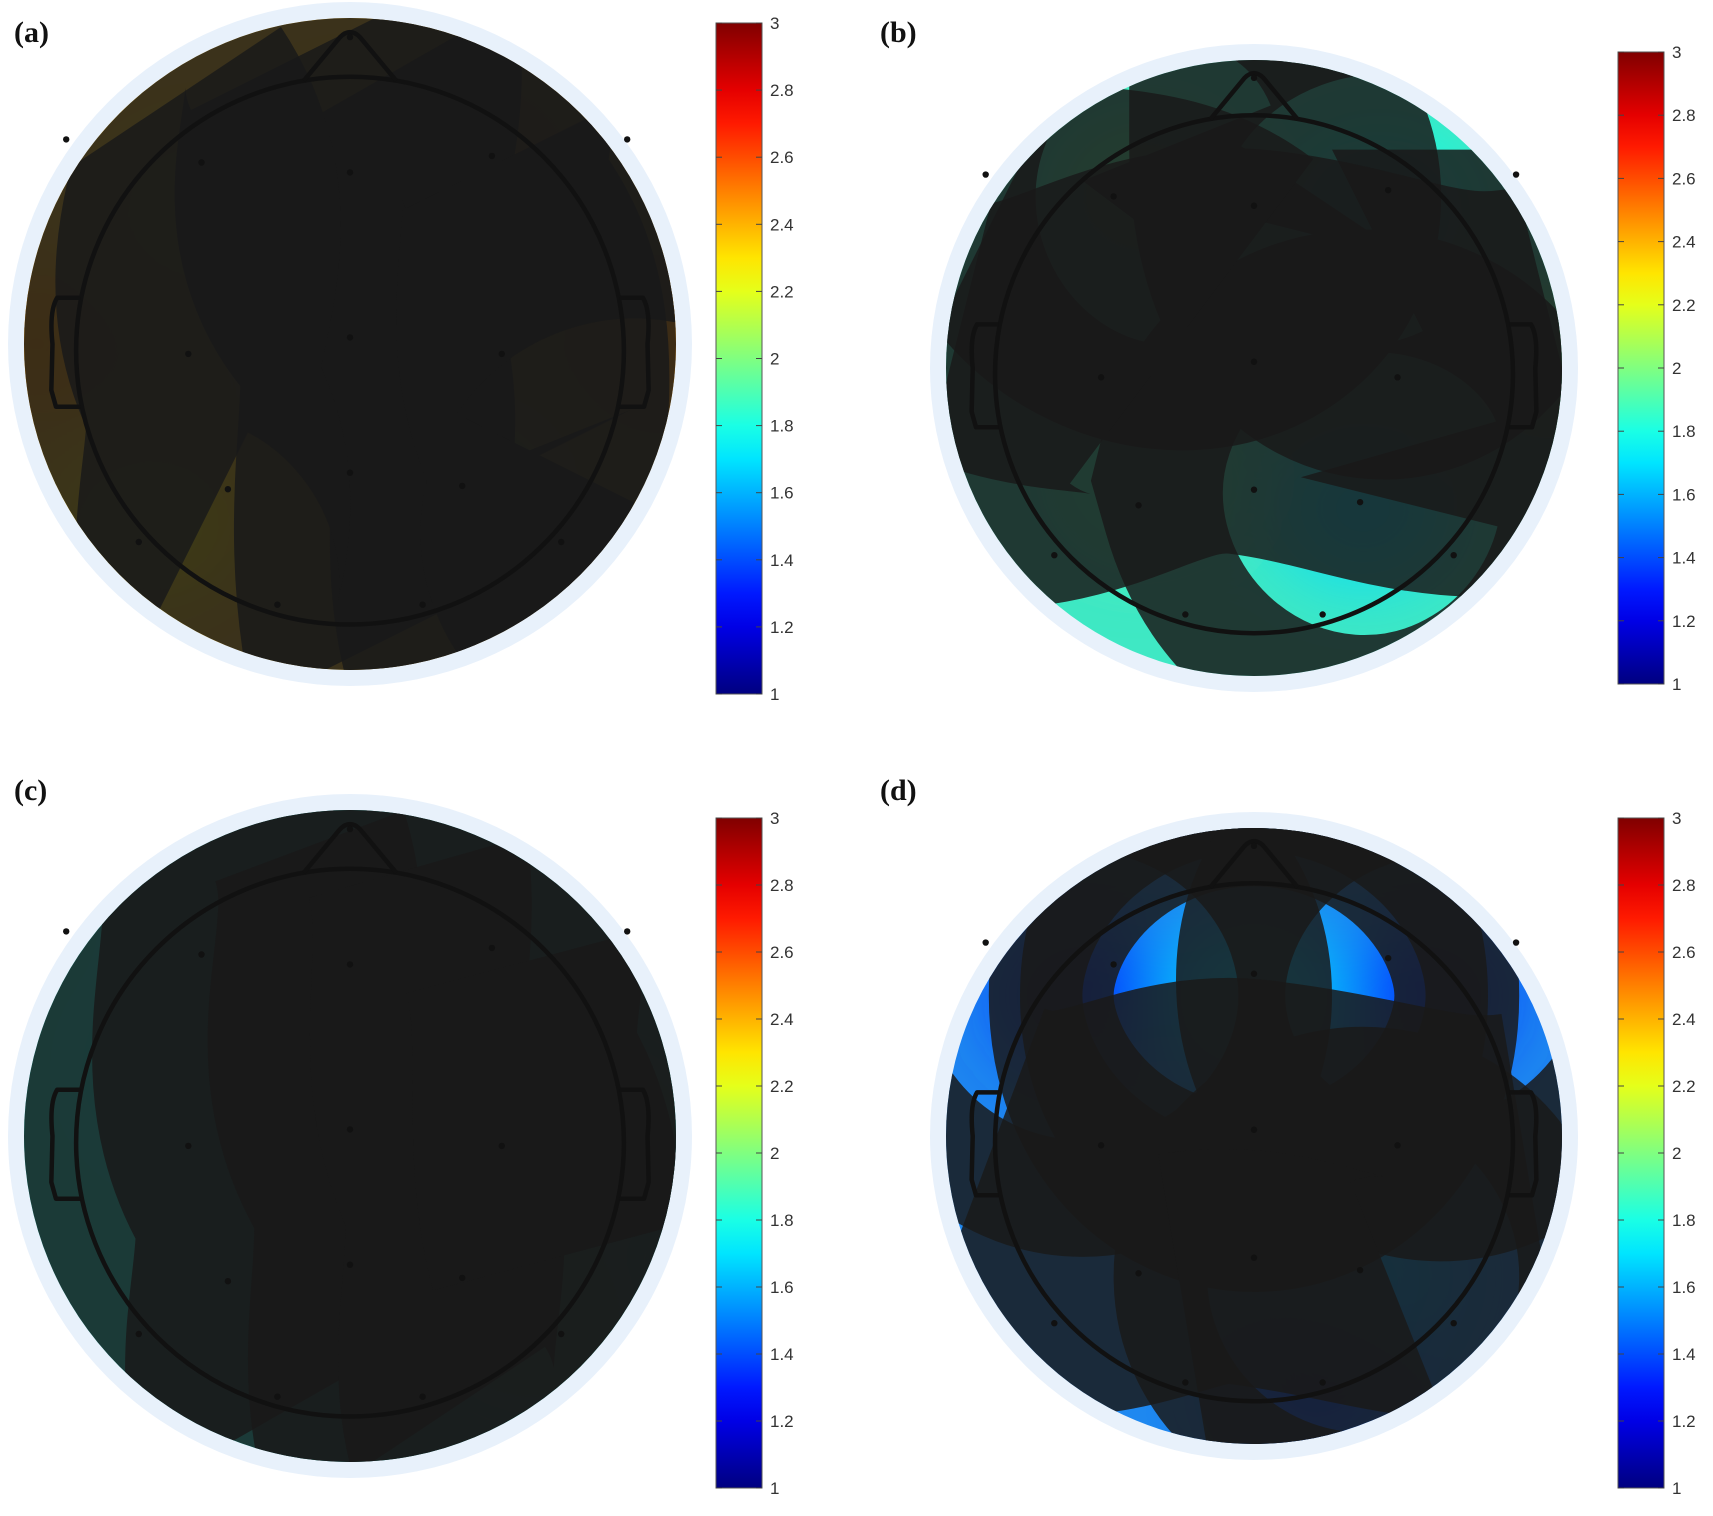  Describe the element at coordinates (31, 32) in the screenshot. I see `panel-label: (a)` at that location.